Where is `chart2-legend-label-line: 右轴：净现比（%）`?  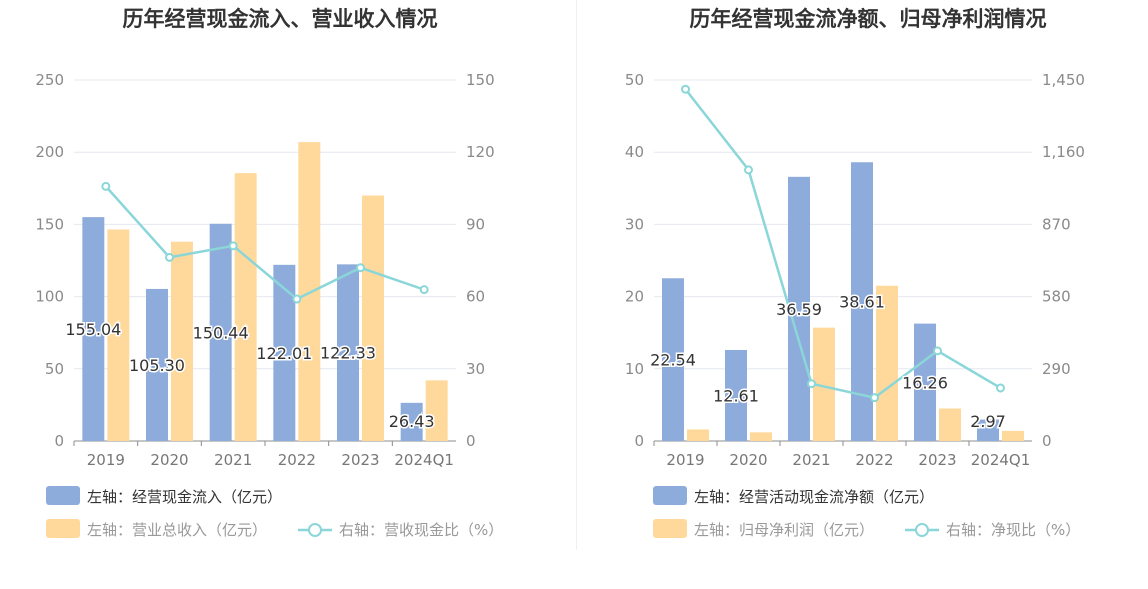 chart2-legend-label-line: 右轴：净现比（%） is located at coordinates (1013, 530).